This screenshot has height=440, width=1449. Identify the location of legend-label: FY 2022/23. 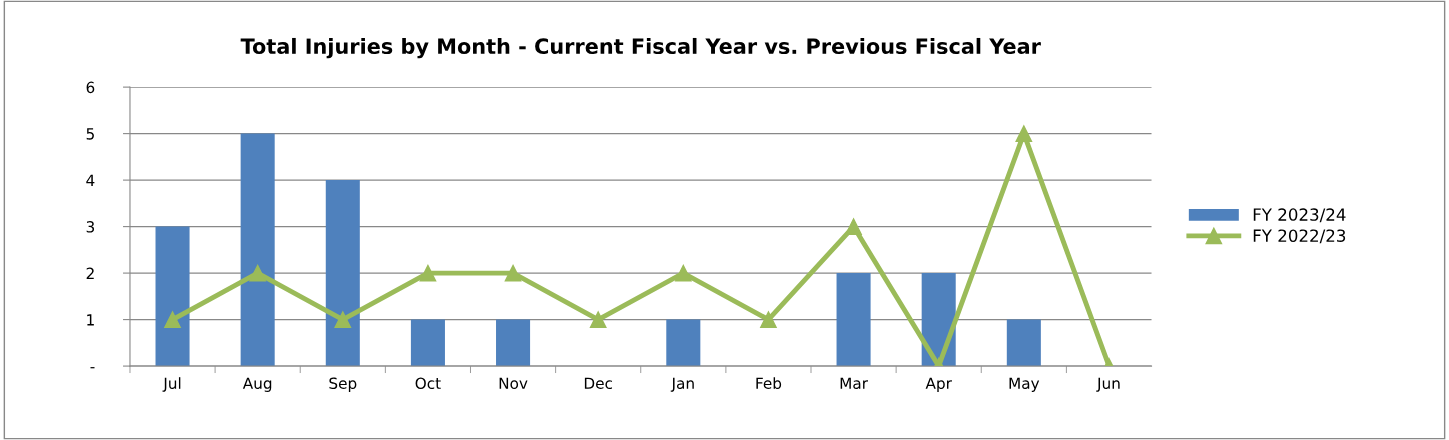
(1299, 236).